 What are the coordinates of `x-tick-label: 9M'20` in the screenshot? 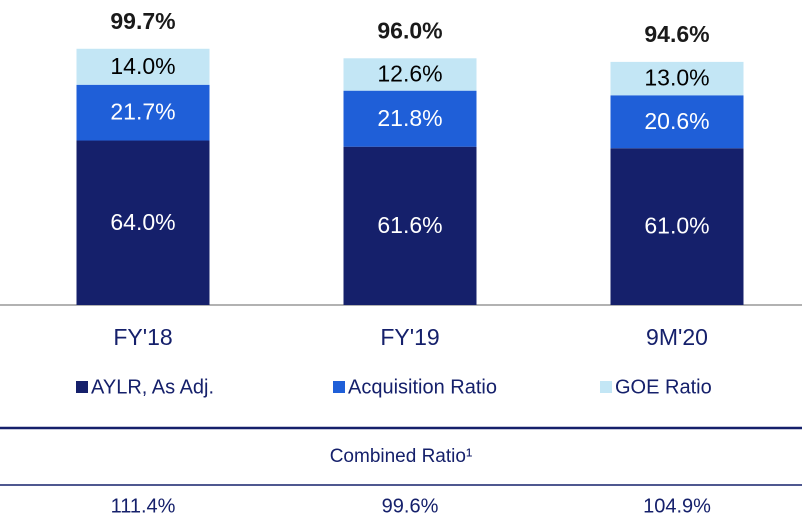 It's located at (677, 337).